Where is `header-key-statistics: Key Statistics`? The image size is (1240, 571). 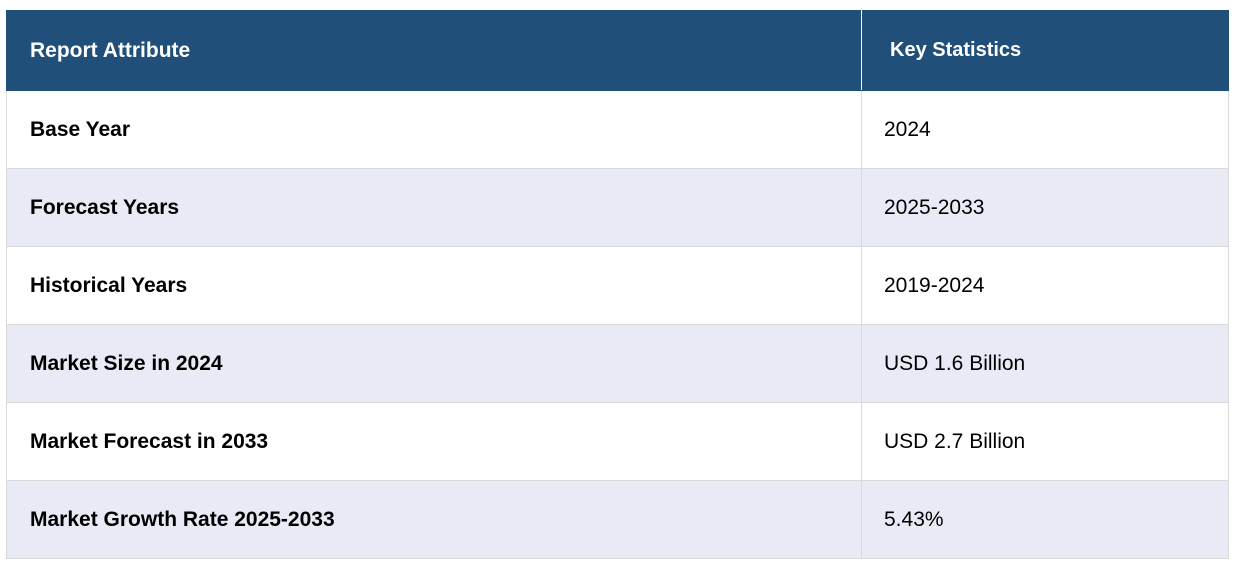
header-key-statistics: Key Statistics is located at coordinates (1045, 50).